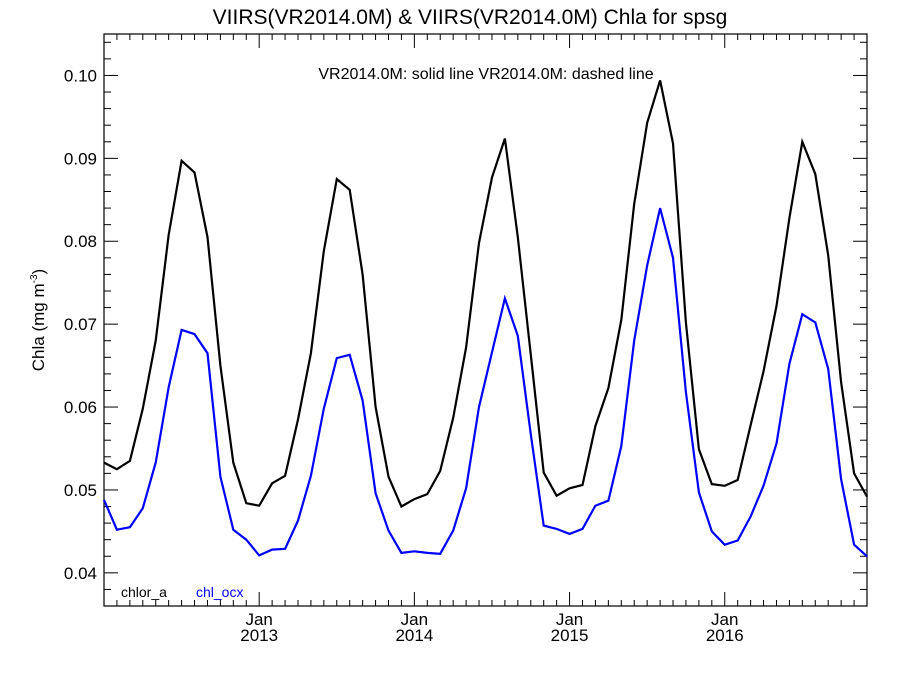 This screenshot has width=900, height=675. I want to click on y-tick-label: 0.05, so click(80, 490).